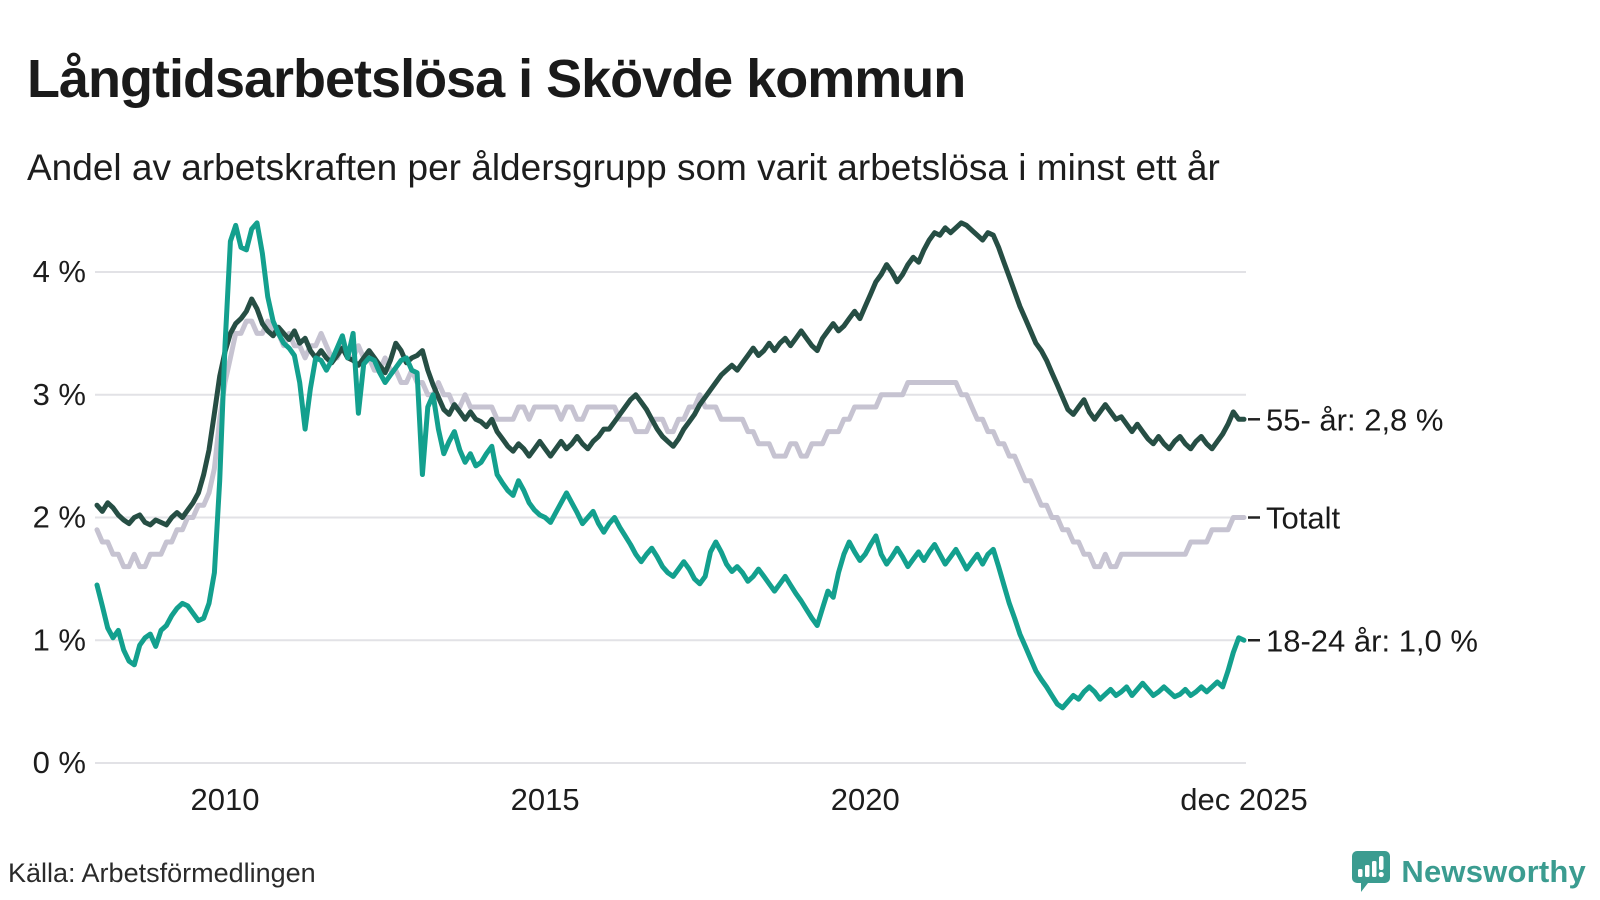 This screenshot has height=900, width=1600. I want to click on series-end-label: 18-24 år: 1,0 %, so click(1372, 640).